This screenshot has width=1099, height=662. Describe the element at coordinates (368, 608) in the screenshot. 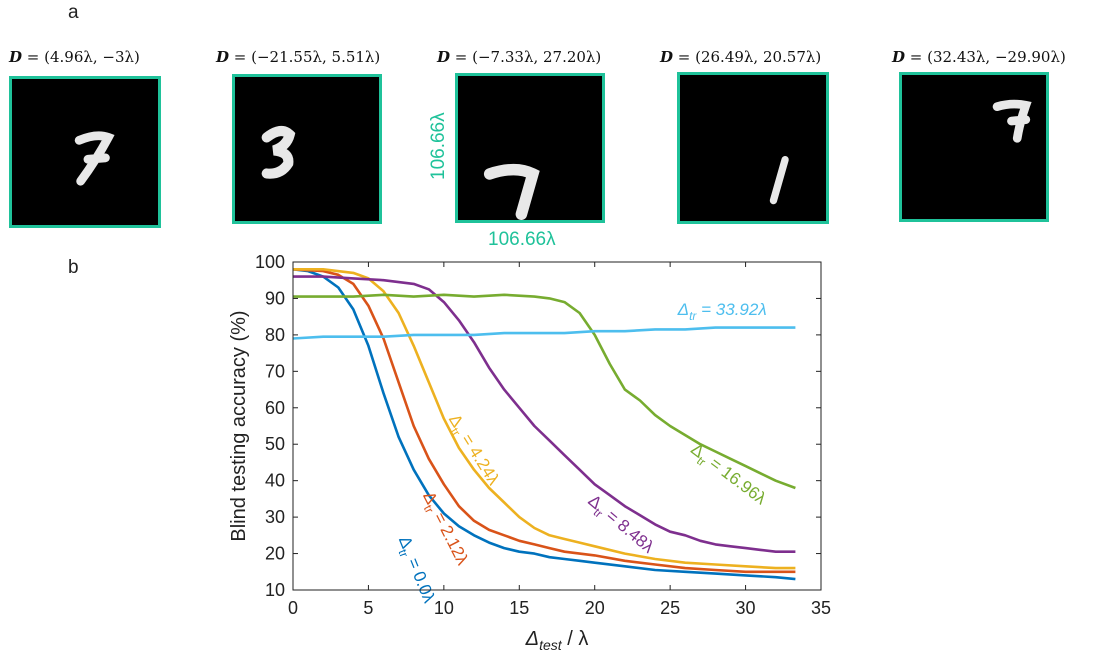

I see `x-tick-label: 5` at that location.